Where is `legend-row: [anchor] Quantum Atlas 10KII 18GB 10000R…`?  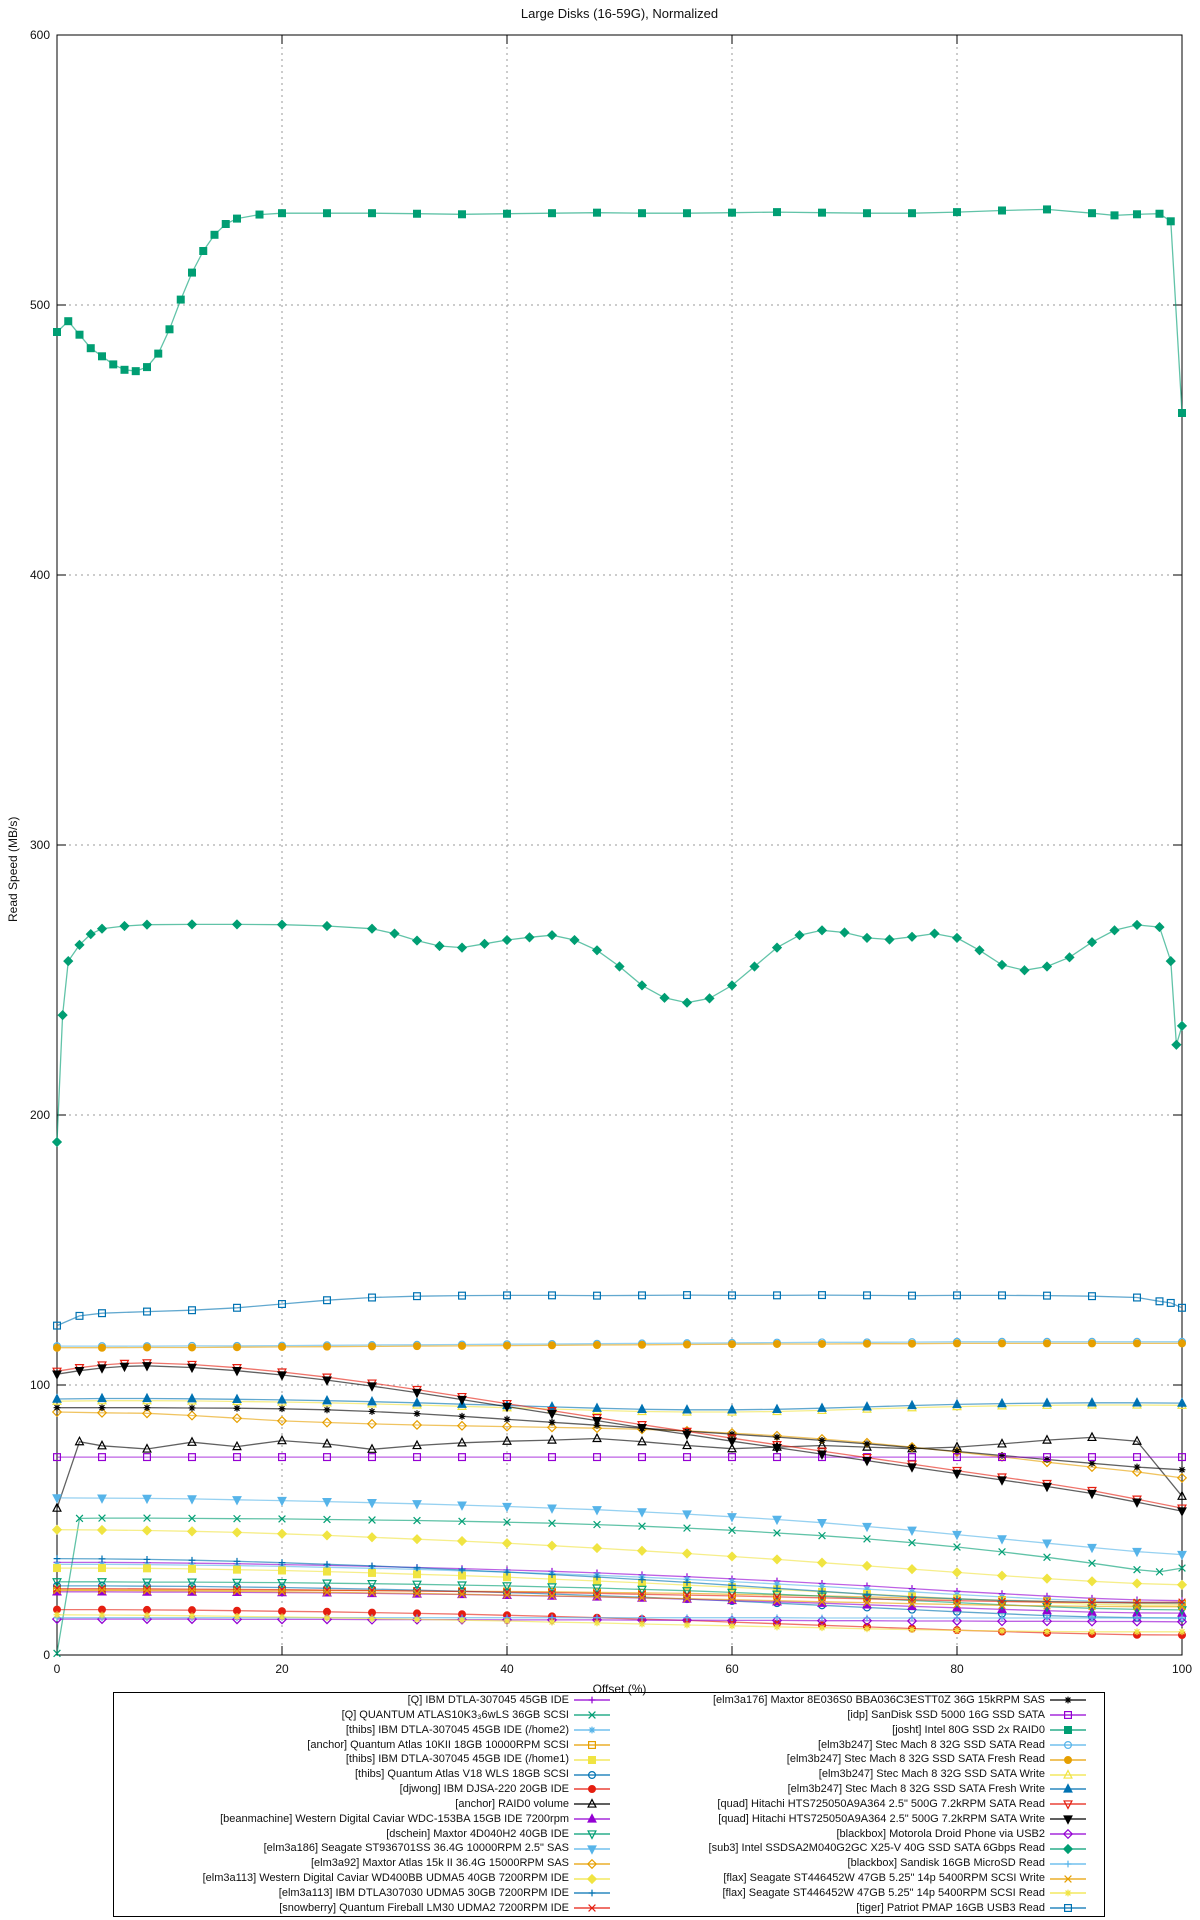
legend-row: [anchor] Quantum Atlas 10KII 18GB 10000R… is located at coordinates (609, 1745).